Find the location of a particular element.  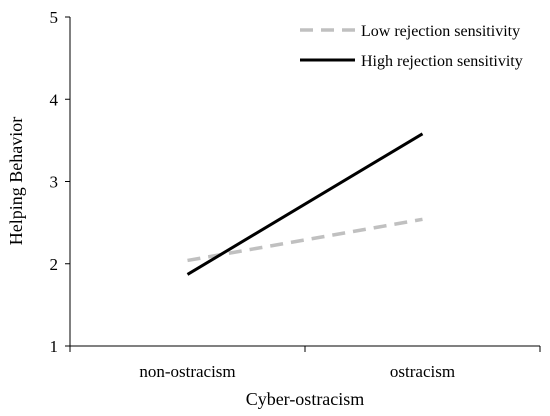

series-line-high-rejection is located at coordinates (305, 204).